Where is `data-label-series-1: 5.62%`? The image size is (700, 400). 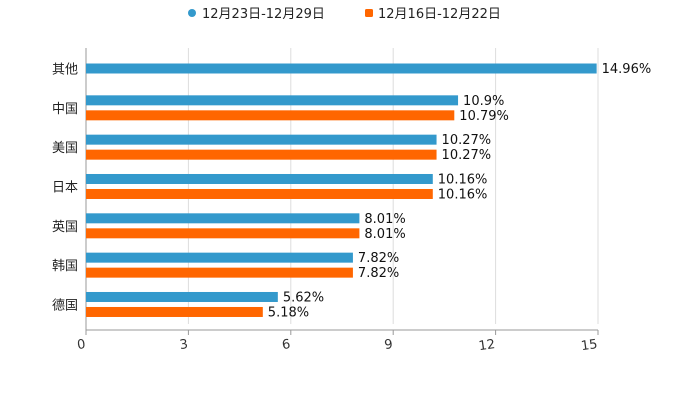
data-label-series-1: 5.62% is located at coordinates (303, 297).